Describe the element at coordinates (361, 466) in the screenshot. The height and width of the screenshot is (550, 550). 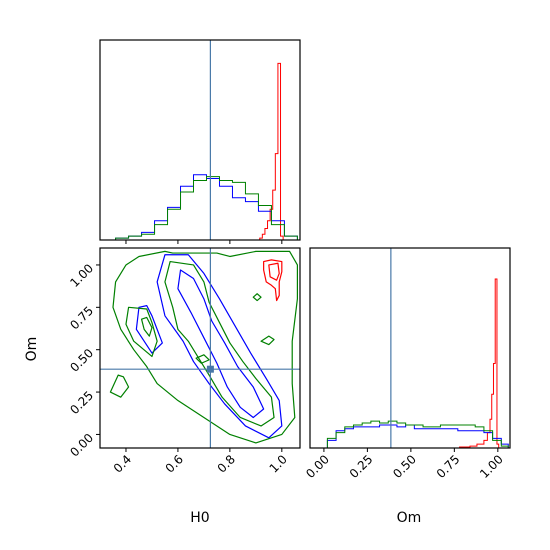
I see `om-hist-xtick-label-1: 0.25` at that location.